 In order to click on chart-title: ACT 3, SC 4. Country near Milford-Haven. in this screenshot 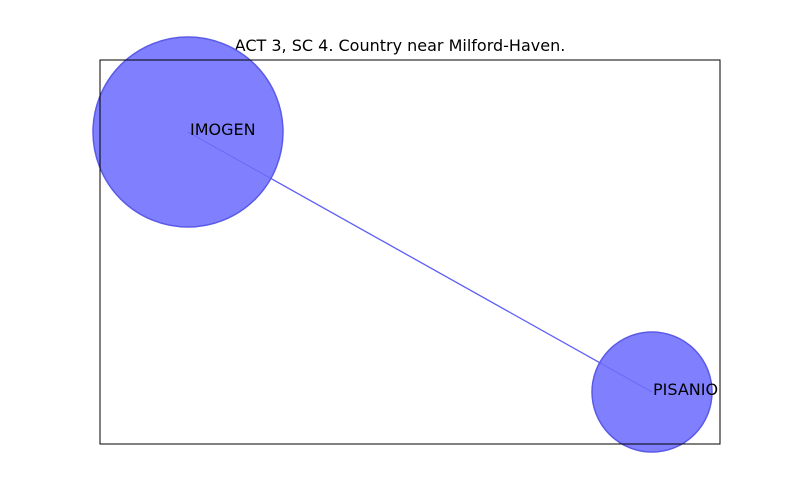, I will do `click(400, 45)`.